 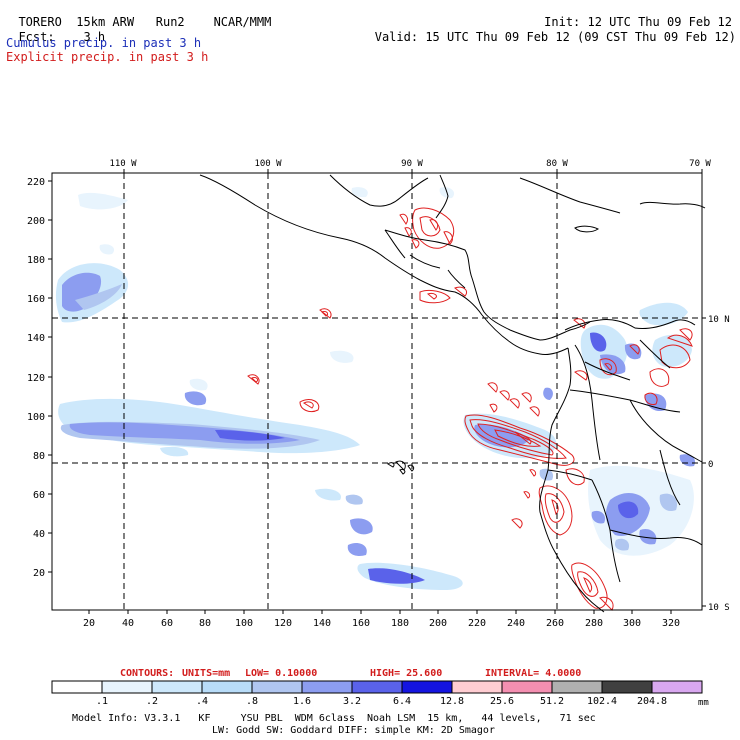 What do you see at coordinates (39, 573) in the screenshot?
I see `y-tick-label: 20` at bounding box center [39, 573].